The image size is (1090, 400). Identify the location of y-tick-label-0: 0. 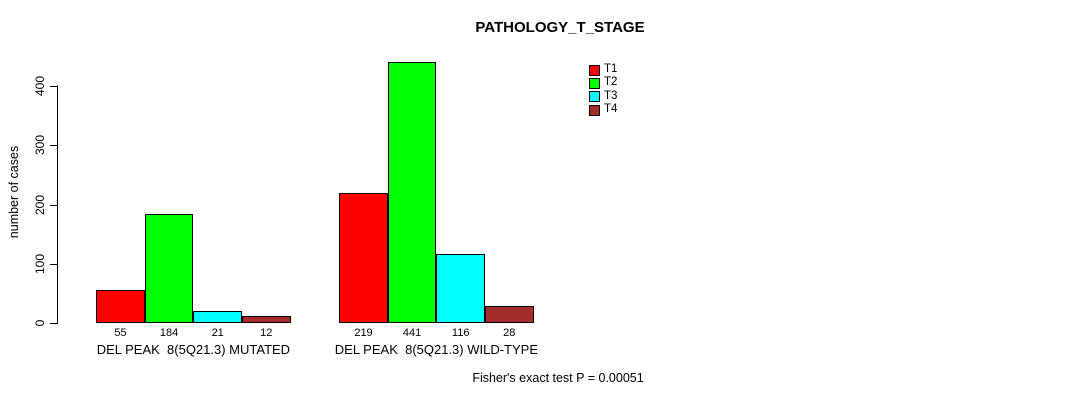
(40, 323).